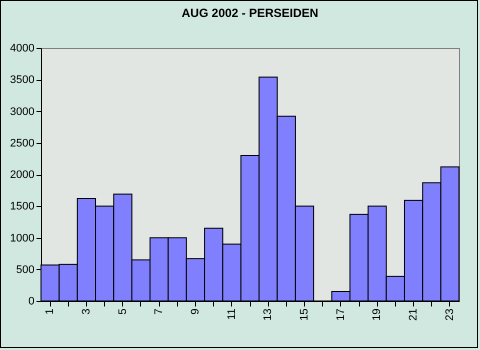 Image resolution: width=480 pixels, height=350 pixels. I want to click on x-tick-label: 19, so click(377, 314).